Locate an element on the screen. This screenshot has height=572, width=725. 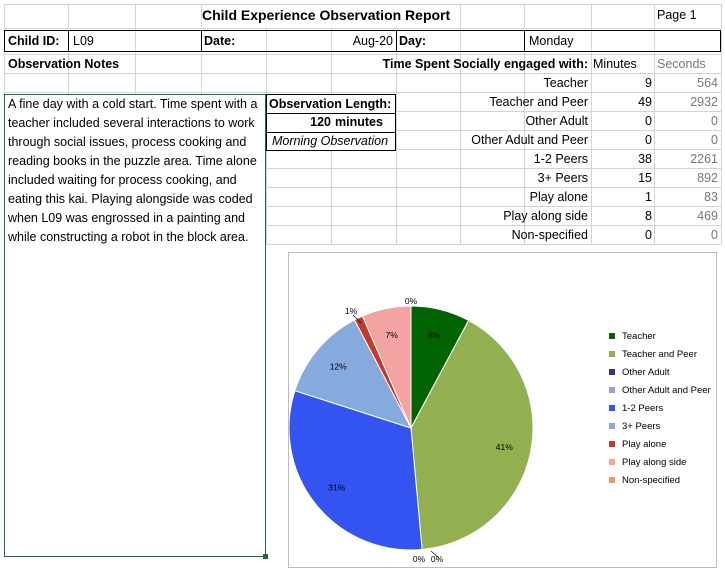
social-row-minutes: 38 is located at coordinates (645, 159).